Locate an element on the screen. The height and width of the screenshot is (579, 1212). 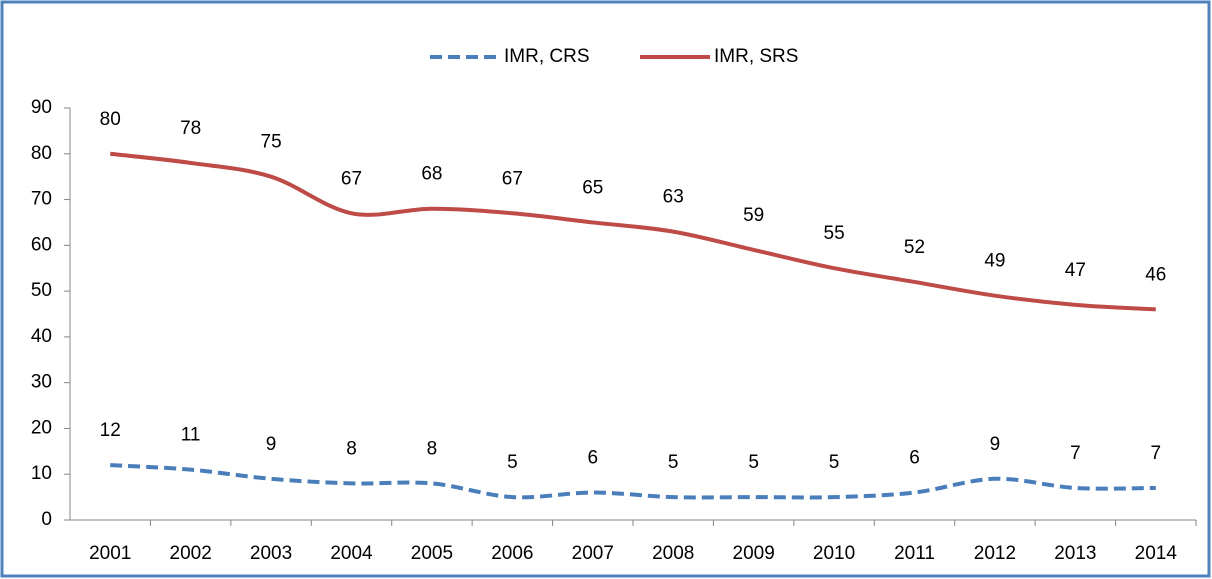
data-label: 65 is located at coordinates (592, 187).